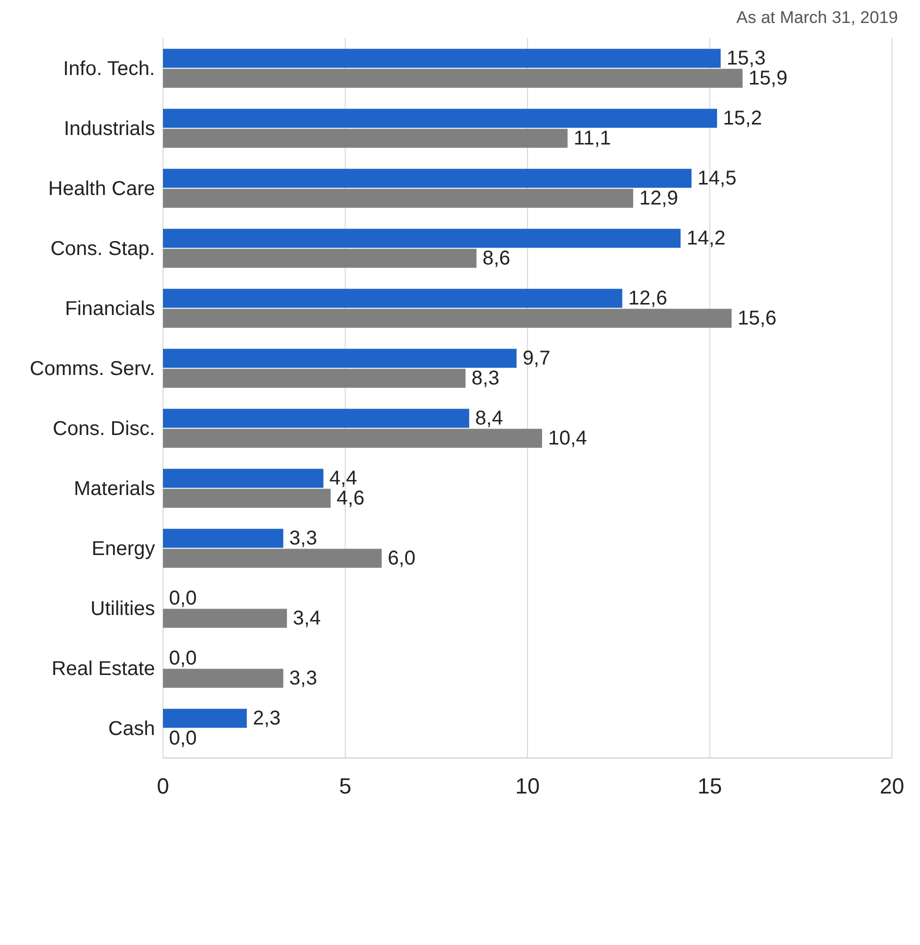  What do you see at coordinates (486, 378) in the screenshot?
I see `data-label: 8,3` at bounding box center [486, 378].